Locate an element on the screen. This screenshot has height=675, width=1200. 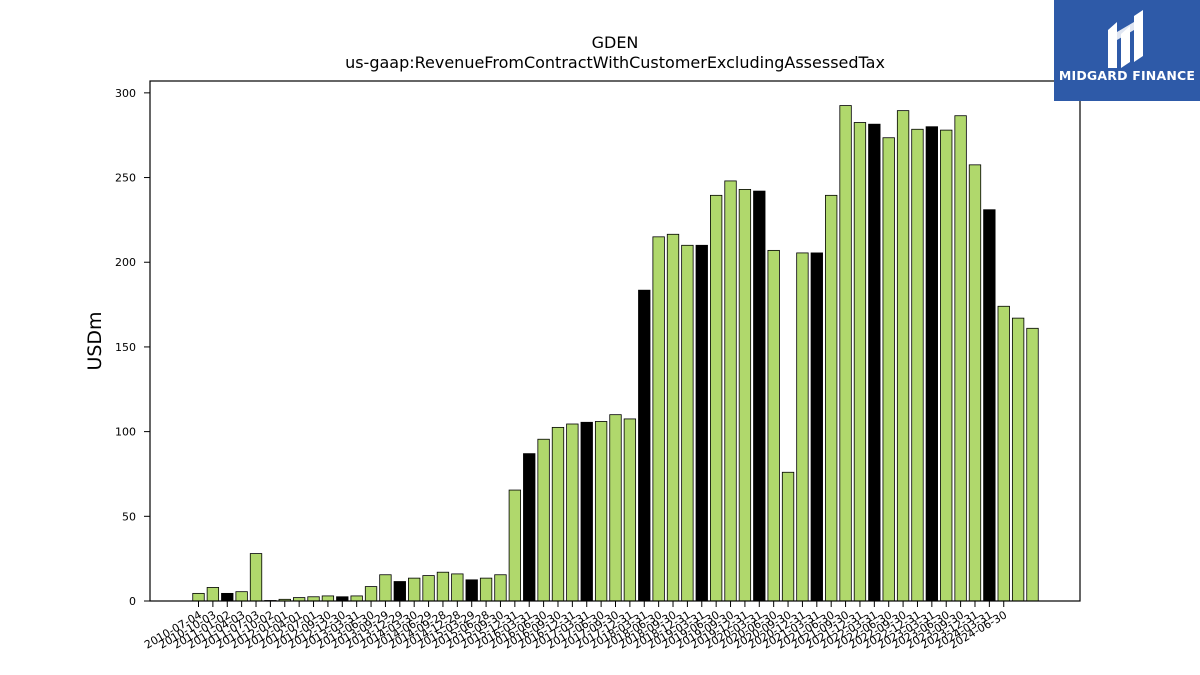
y-tick-label: 200 is located at coordinates (125, 262).